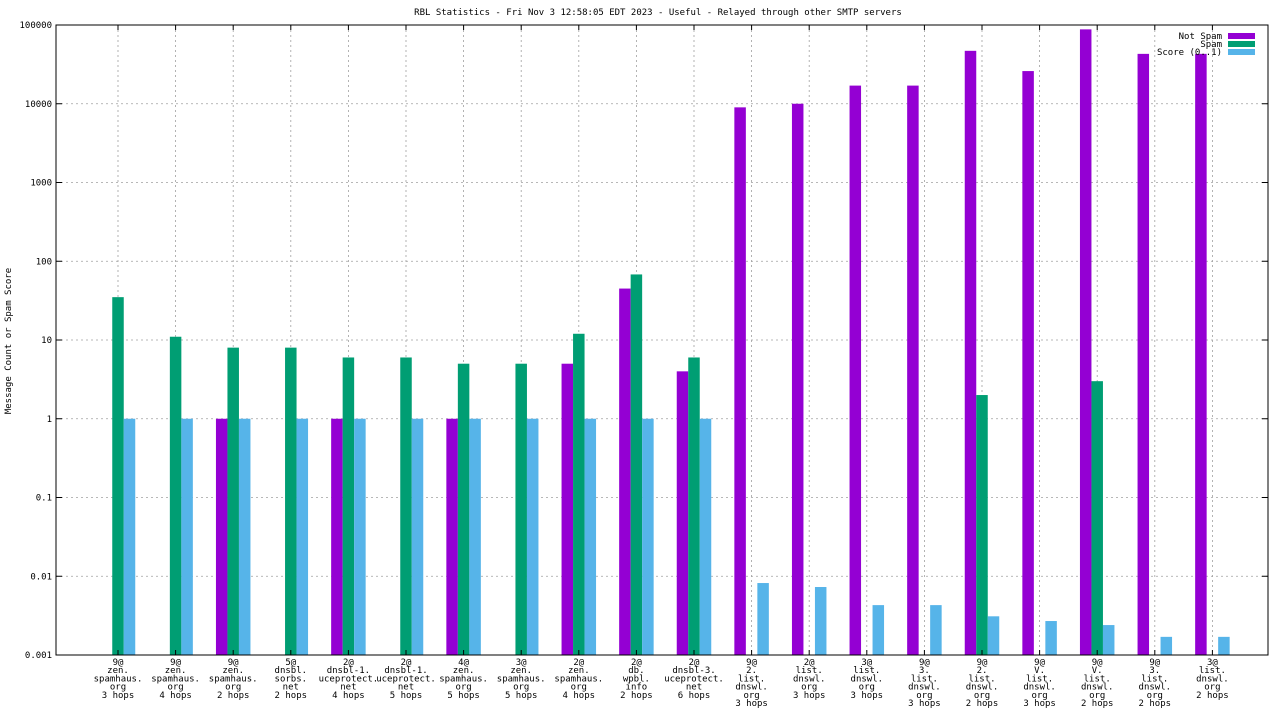 This screenshot has height=720, width=1280. I want to click on x-tick-label: 2@ list. dnswl. org 3 hops, so click(809, 679).